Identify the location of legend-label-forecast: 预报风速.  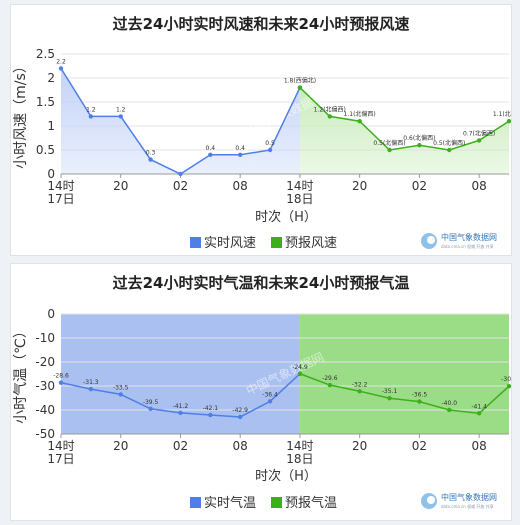
(311, 243).